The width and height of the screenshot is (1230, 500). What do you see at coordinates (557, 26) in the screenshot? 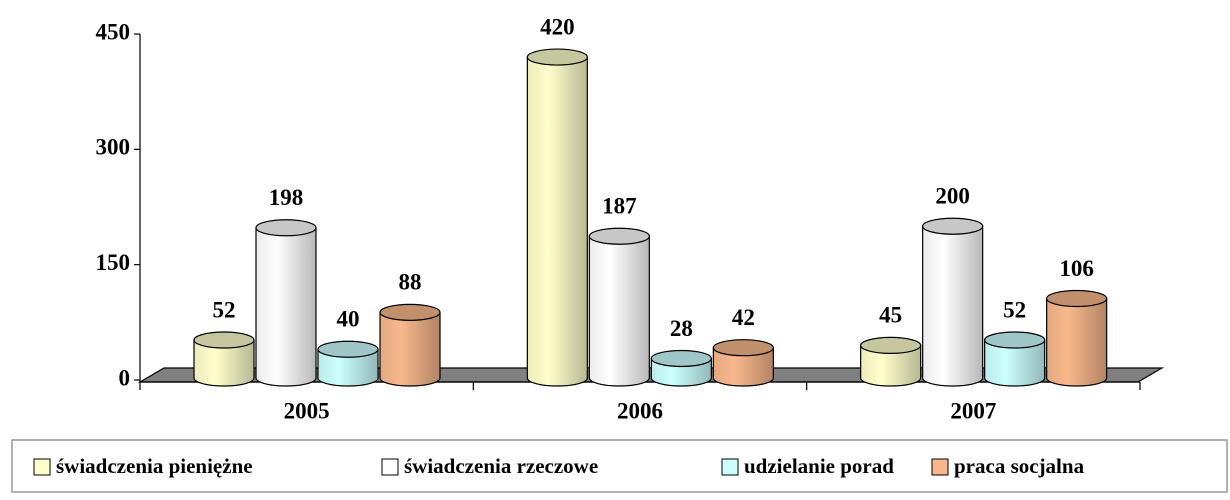
I see `value-label: 420` at bounding box center [557, 26].